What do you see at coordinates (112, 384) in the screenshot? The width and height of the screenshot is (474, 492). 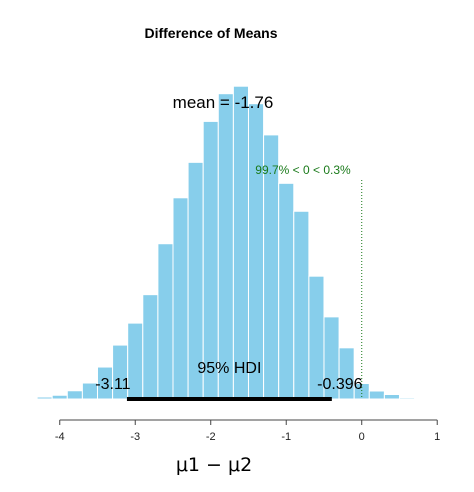 I see `hdi-low-label: -3.11` at bounding box center [112, 384].